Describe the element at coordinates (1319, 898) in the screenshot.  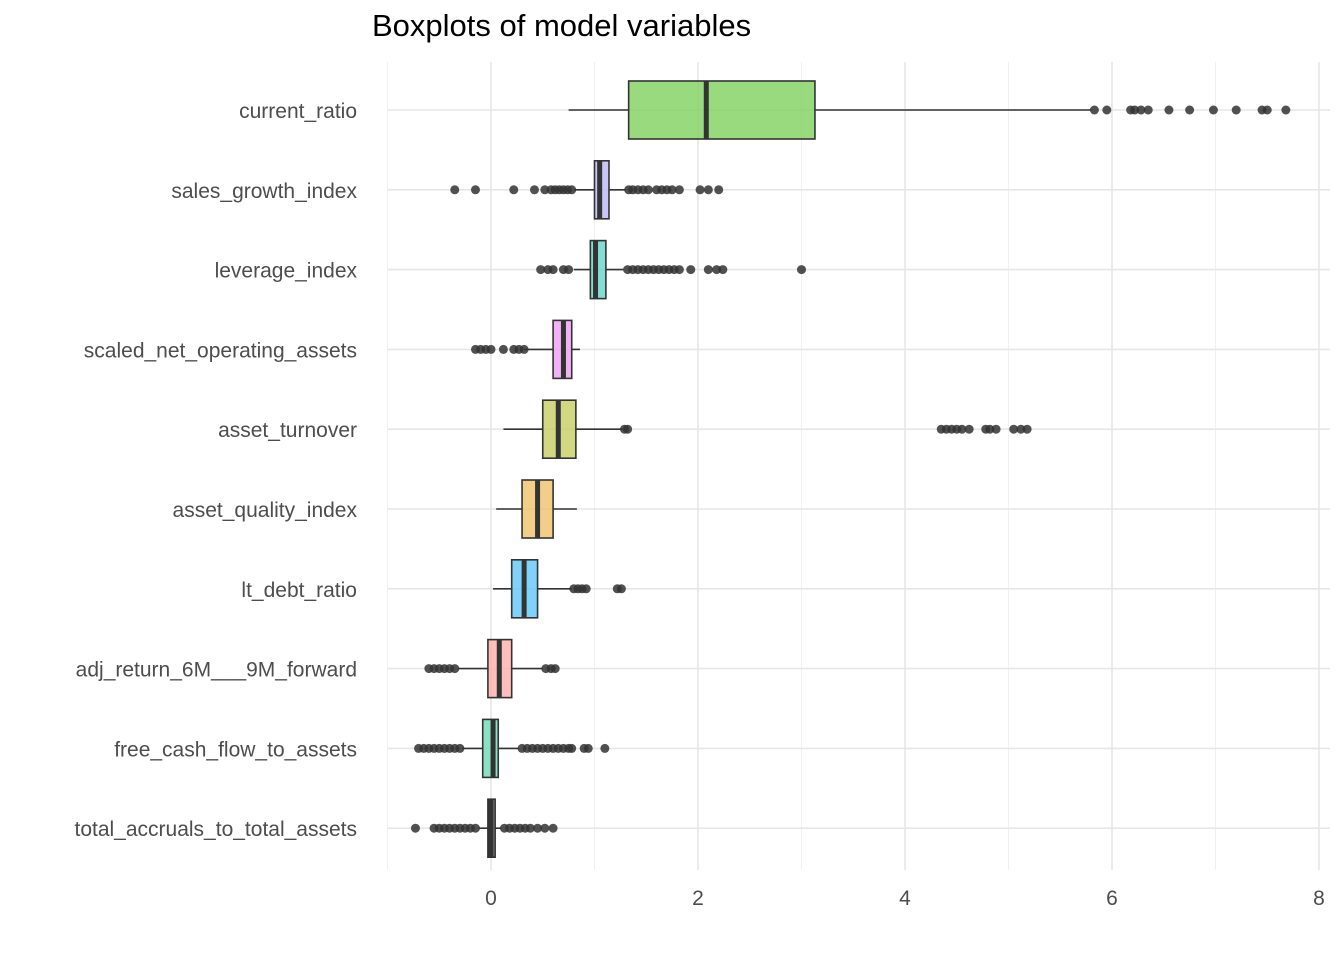
I see `x-tick-label: 8` at that location.